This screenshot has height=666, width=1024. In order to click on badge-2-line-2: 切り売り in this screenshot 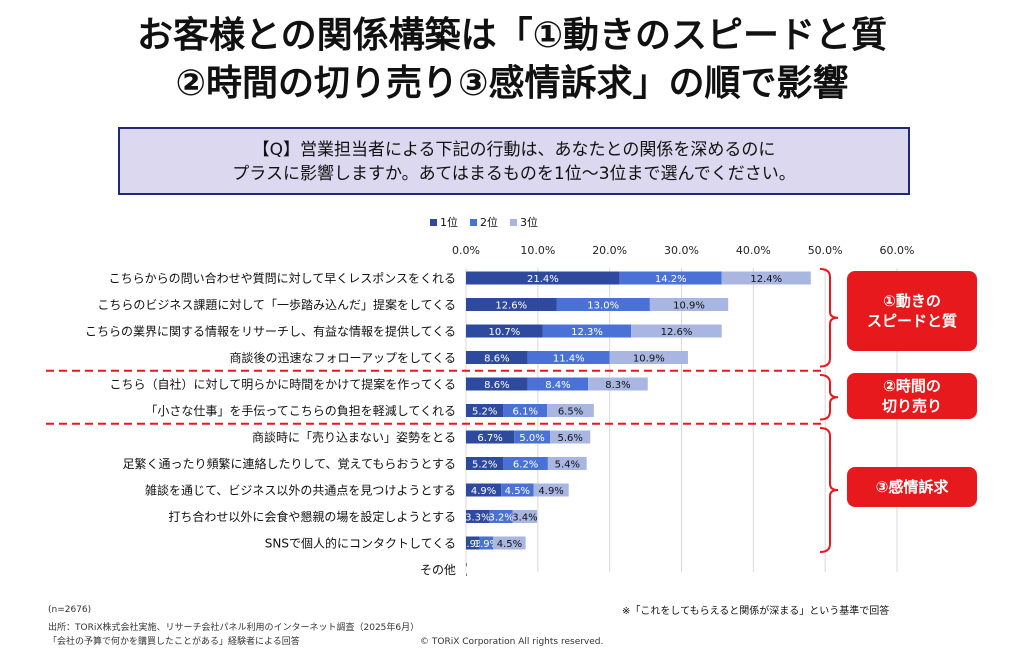, I will do `click(911, 406)`.